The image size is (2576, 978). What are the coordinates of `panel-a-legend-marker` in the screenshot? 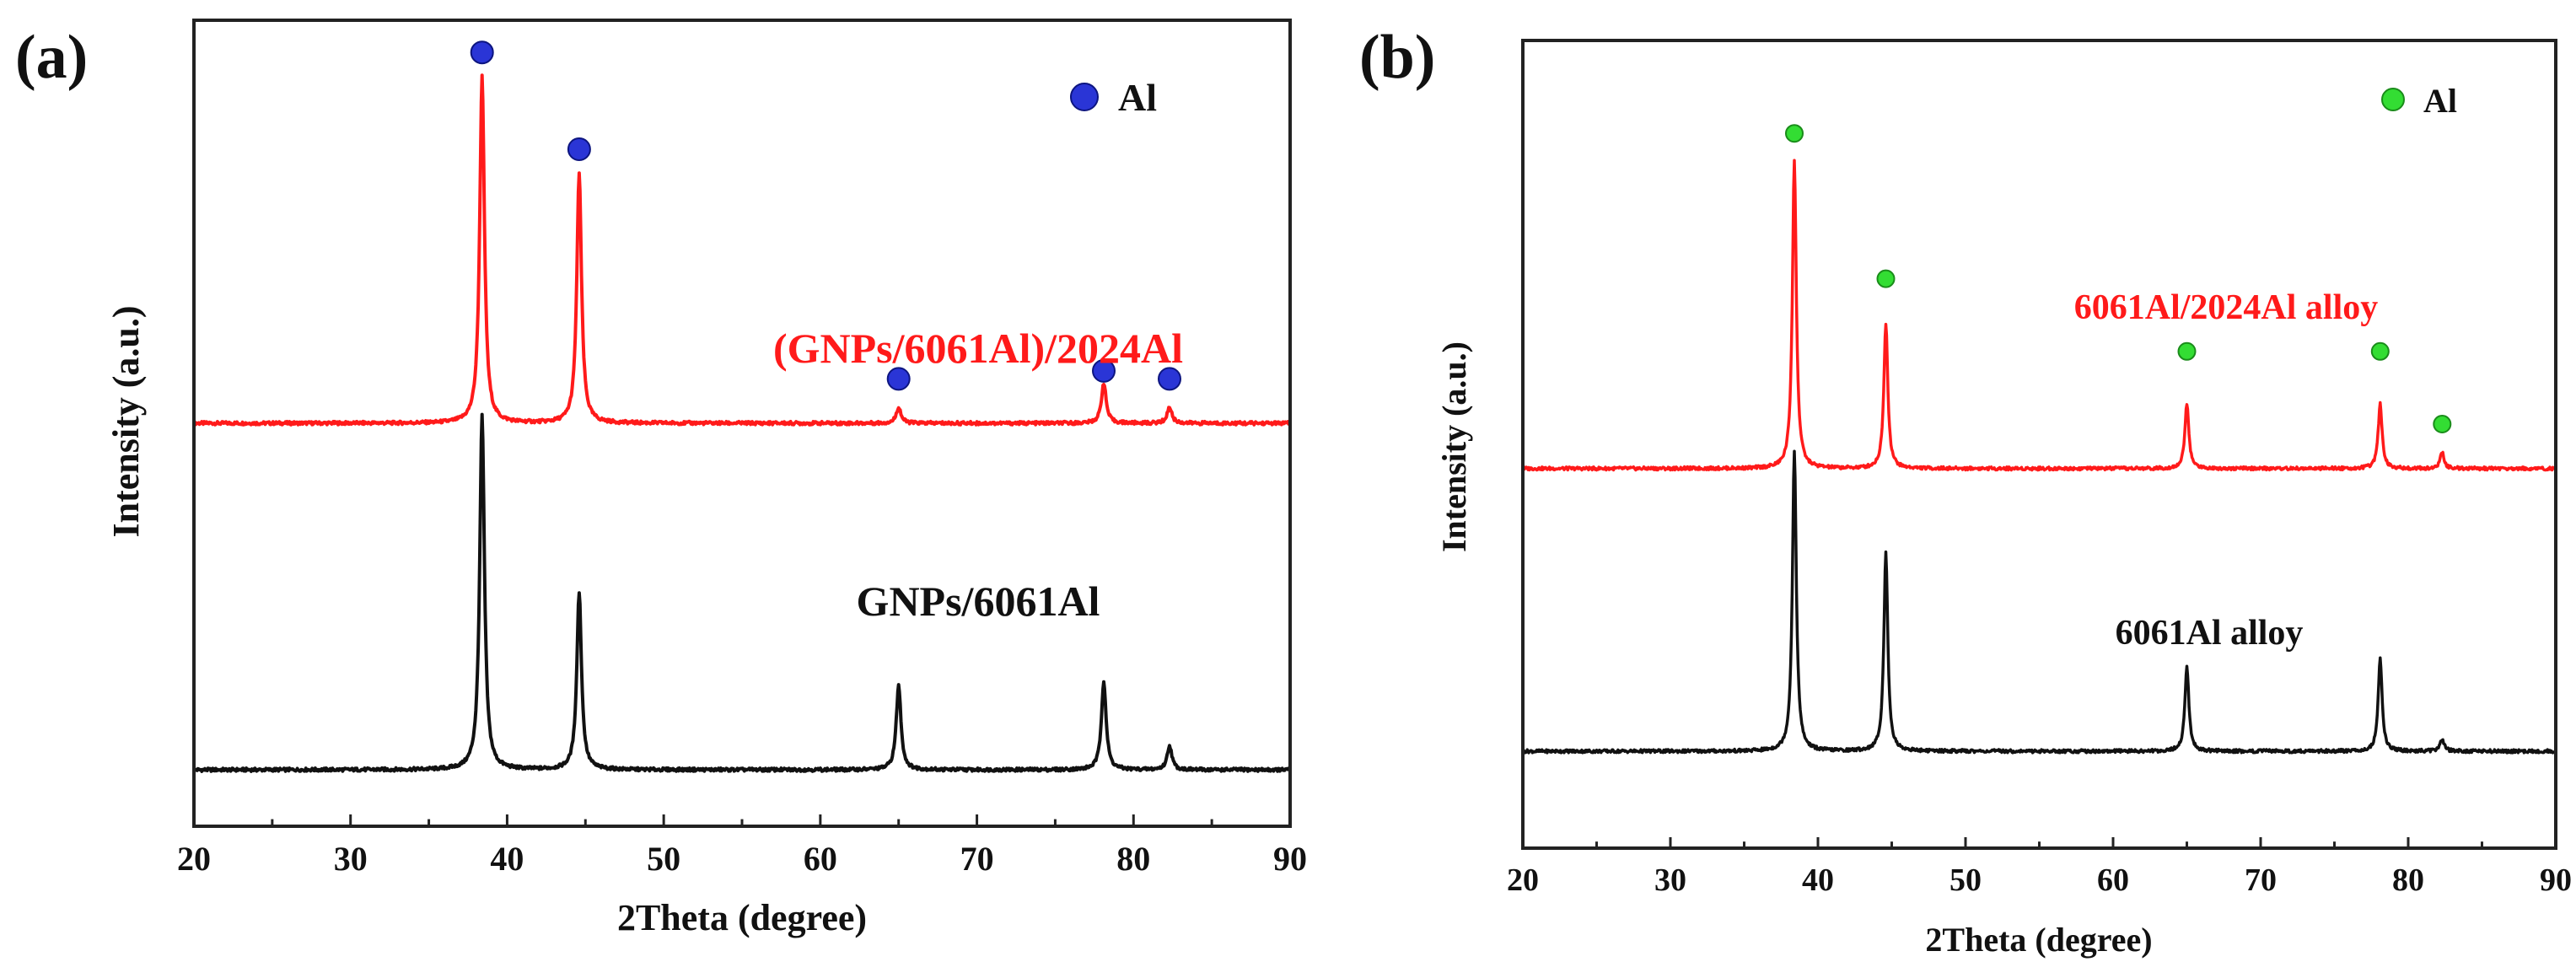 It's located at (1084, 97).